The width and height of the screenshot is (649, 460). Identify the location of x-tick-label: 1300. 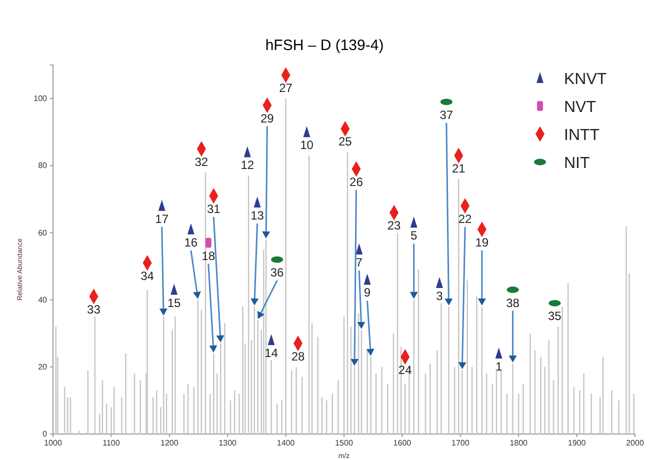
(228, 443).